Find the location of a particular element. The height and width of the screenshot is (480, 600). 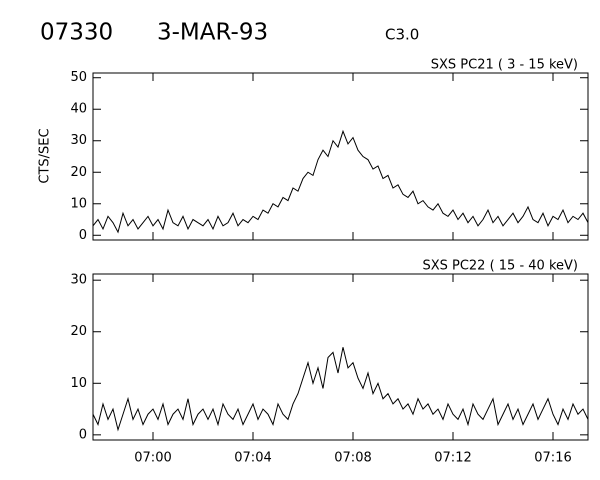

x-tick-label: 07:00 is located at coordinates (152, 458).